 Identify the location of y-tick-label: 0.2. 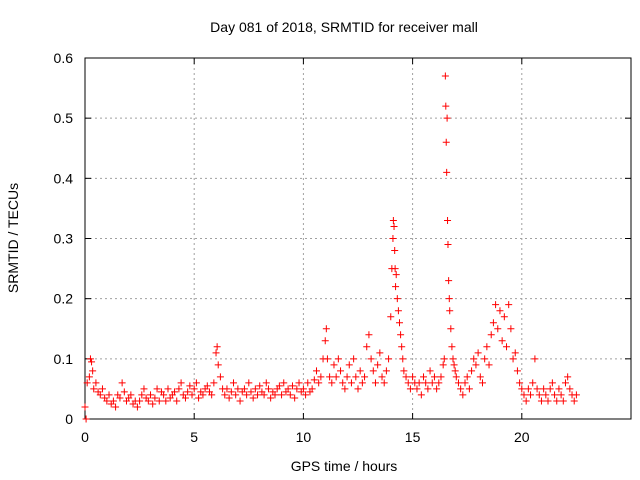
(64, 299).